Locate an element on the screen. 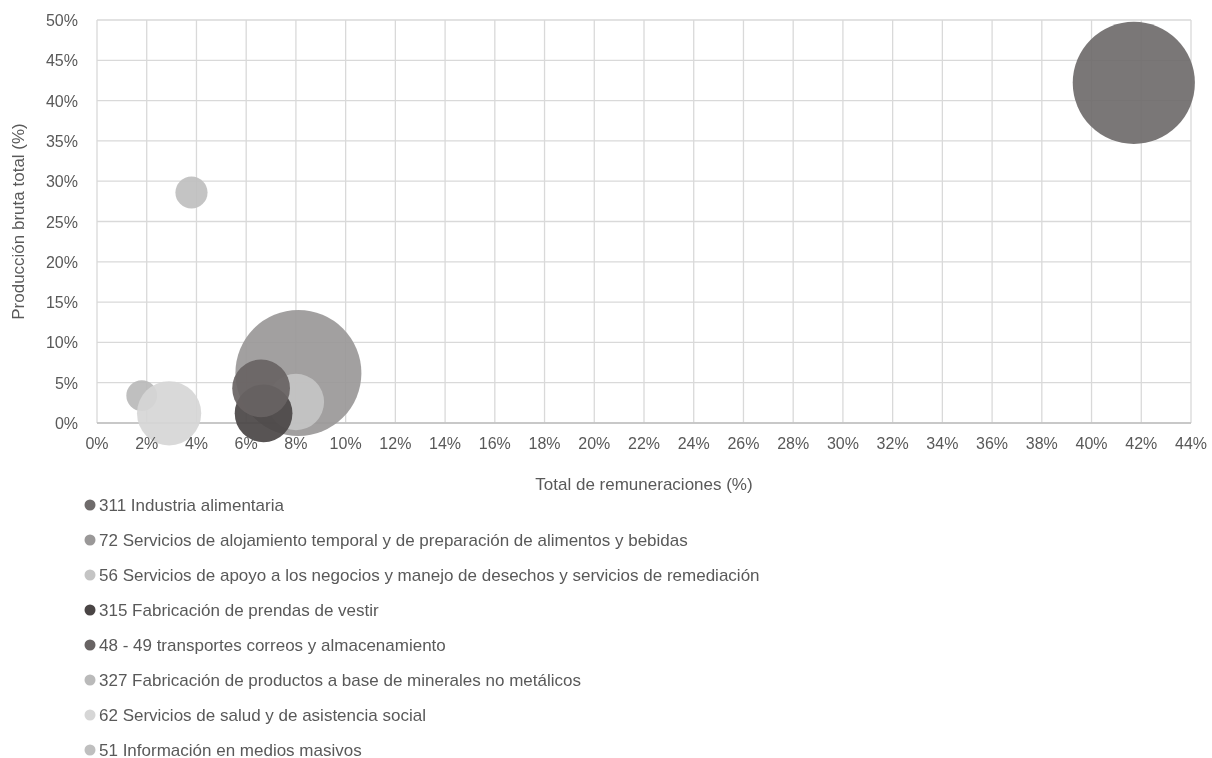  x-tick-label: 42% is located at coordinates (1141, 443).